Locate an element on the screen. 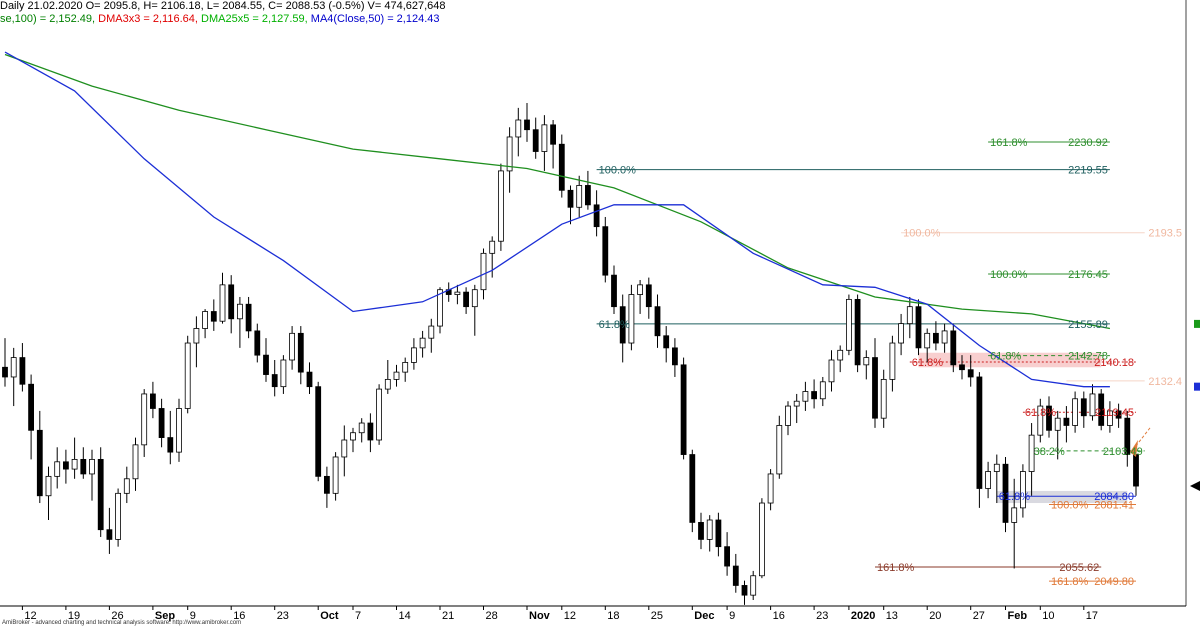  forecast-arrowhead is located at coordinates (1134, 448).